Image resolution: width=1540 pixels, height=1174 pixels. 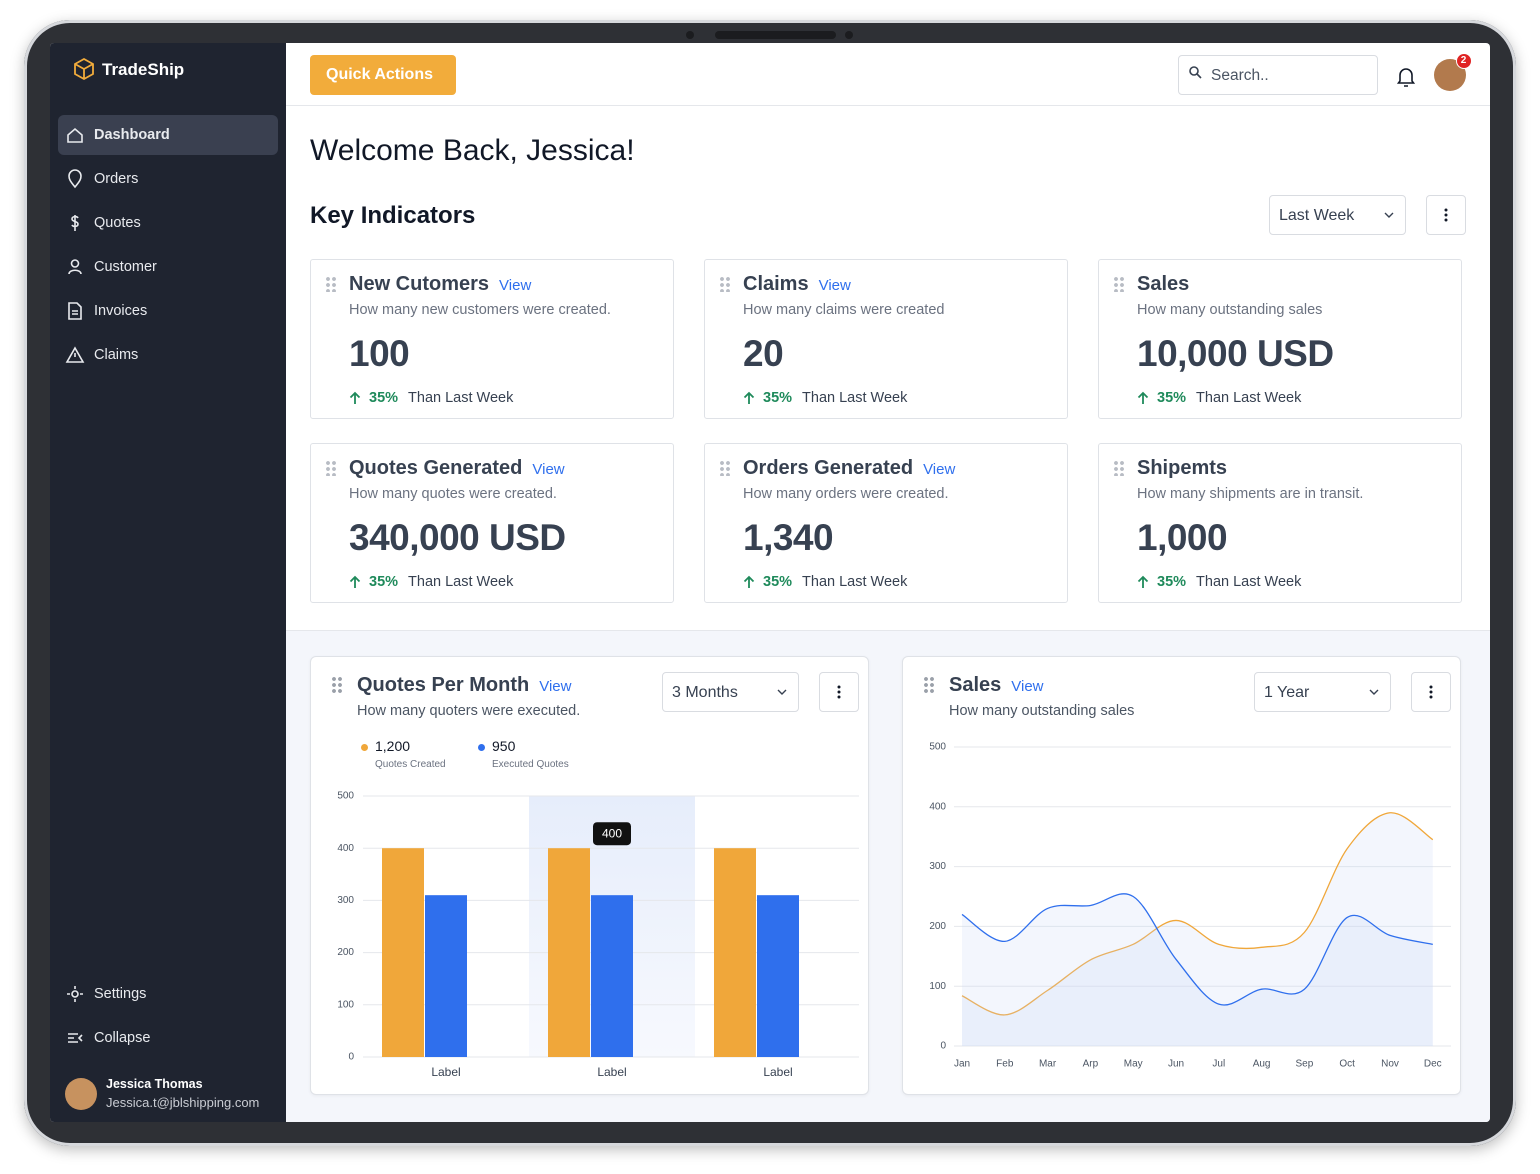 What do you see at coordinates (168, 135) in the screenshot?
I see `nav-item: Dashboard` at bounding box center [168, 135].